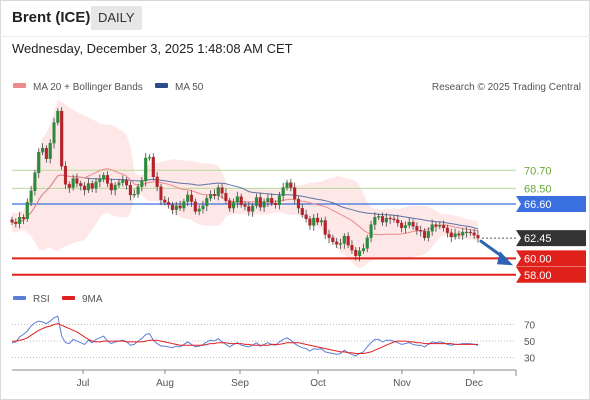 The height and width of the screenshot is (400, 590). I want to click on ma9-legend-swatch, so click(68, 298).